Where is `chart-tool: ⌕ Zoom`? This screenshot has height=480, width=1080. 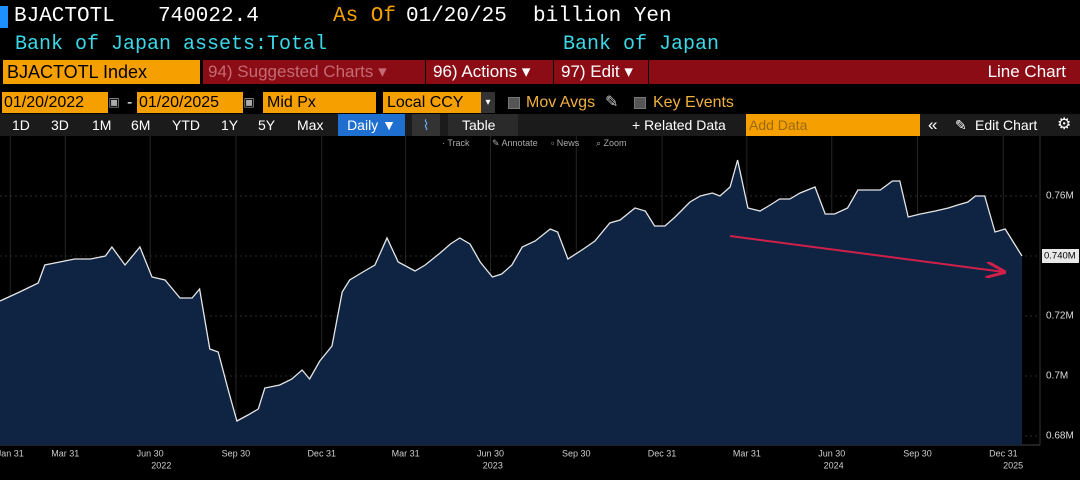 chart-tool: ⌕ Zoom is located at coordinates (611, 143).